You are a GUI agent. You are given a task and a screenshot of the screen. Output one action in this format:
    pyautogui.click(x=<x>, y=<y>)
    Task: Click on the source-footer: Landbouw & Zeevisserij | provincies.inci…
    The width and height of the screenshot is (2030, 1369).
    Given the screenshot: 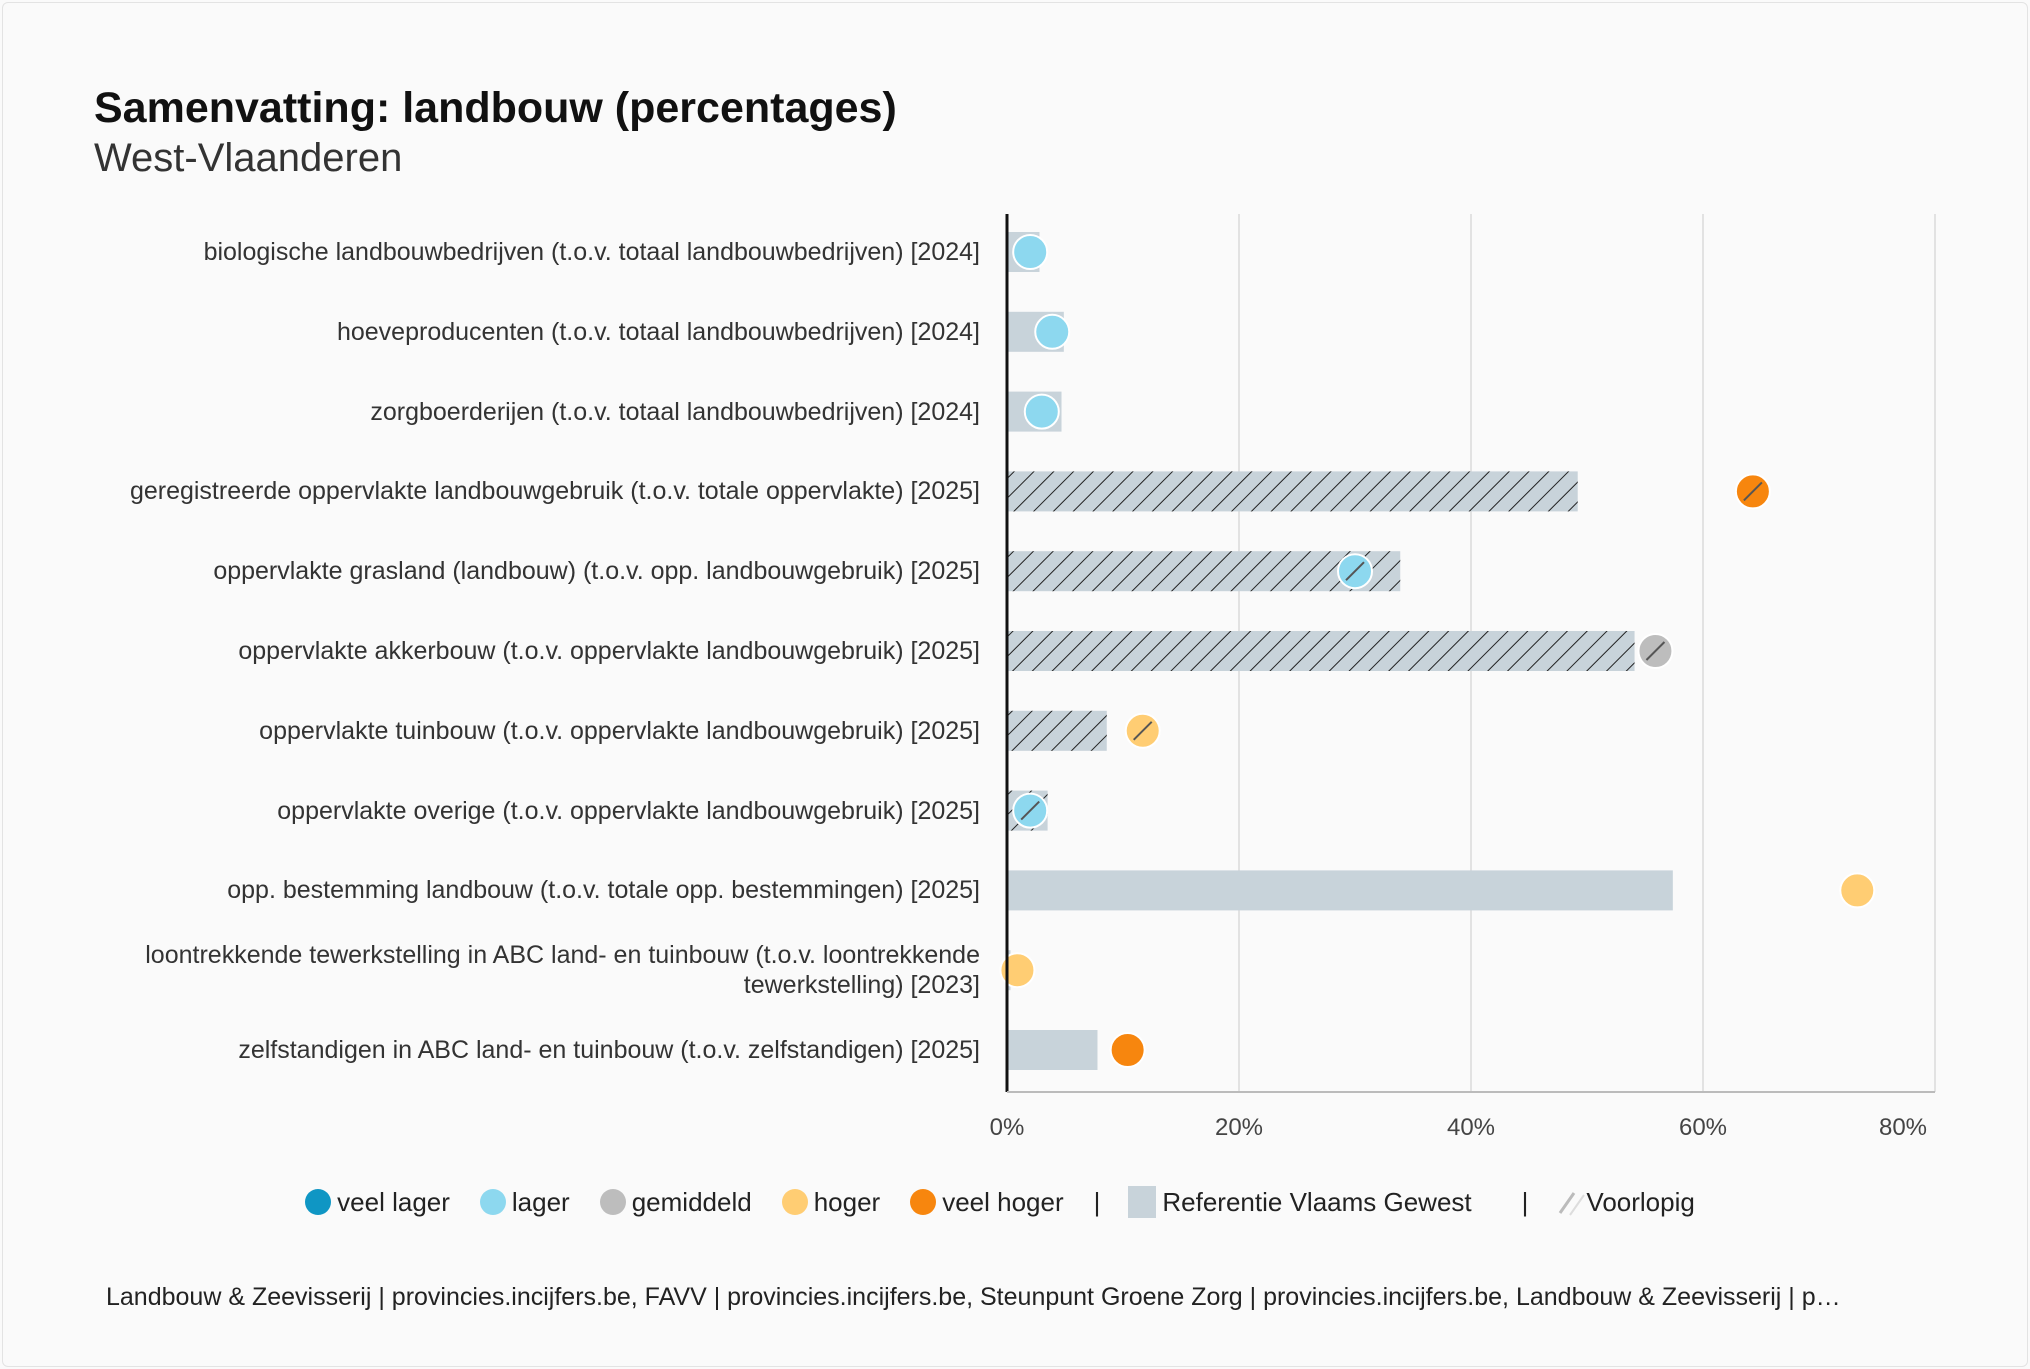 What is the action you would take?
    pyautogui.click(x=973, y=1297)
    